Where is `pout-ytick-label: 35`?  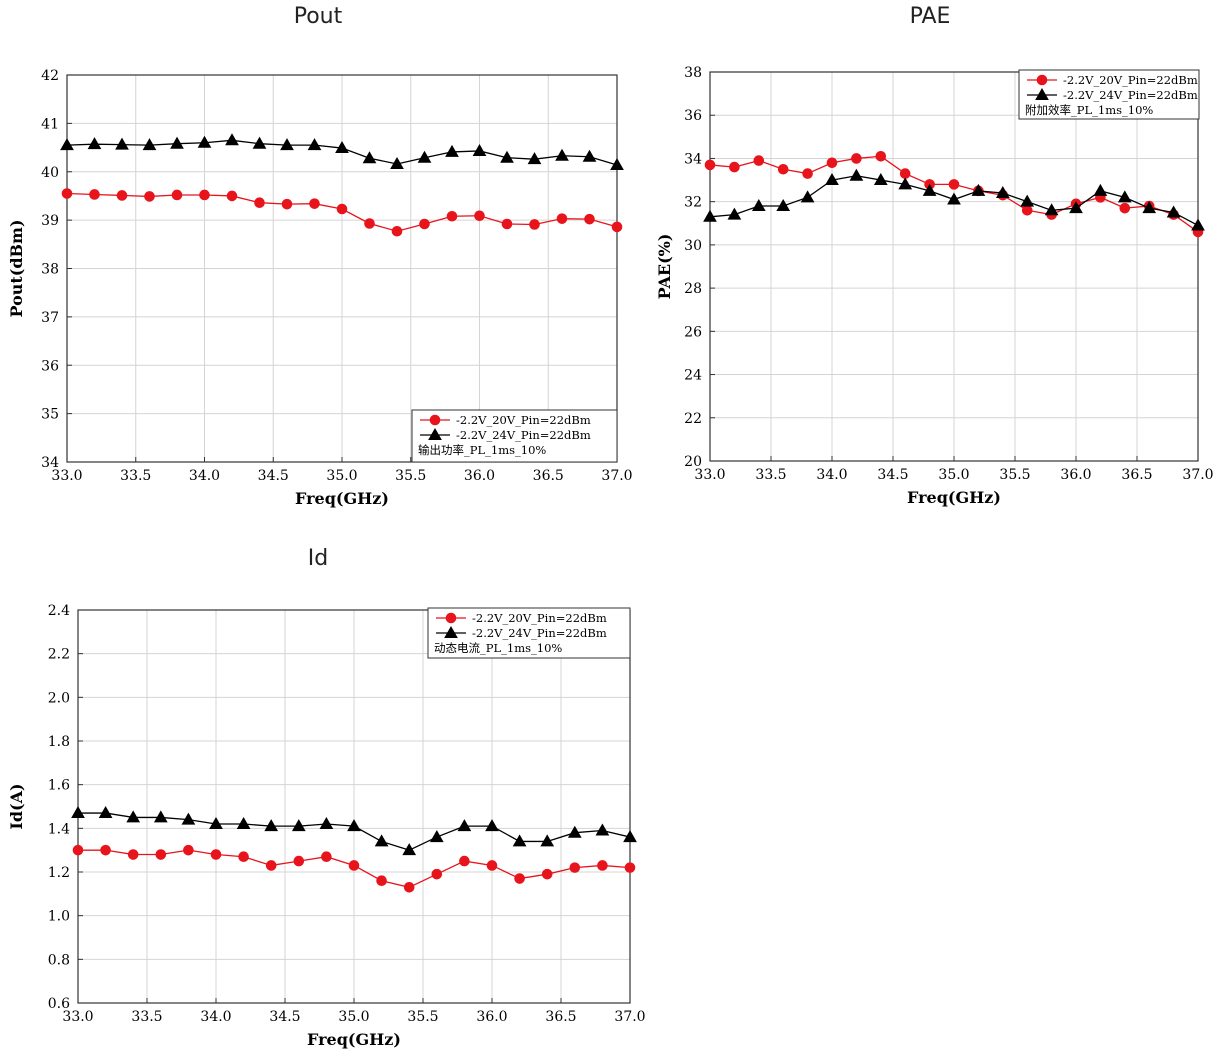
pout-ytick-label: 35 is located at coordinates (50, 415).